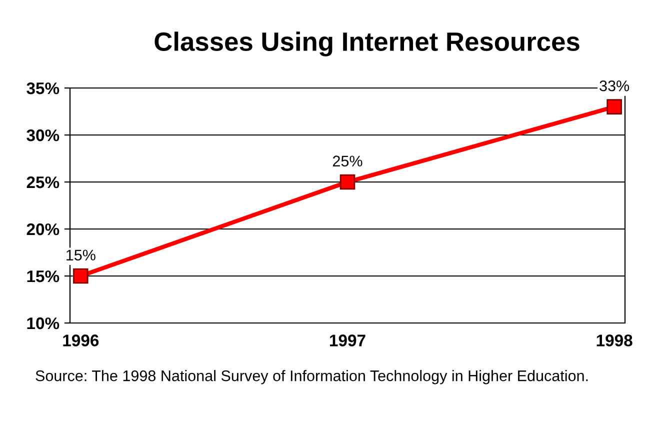 This screenshot has width=654, height=436. I want to click on x-tick-label: 1997, so click(348, 340).